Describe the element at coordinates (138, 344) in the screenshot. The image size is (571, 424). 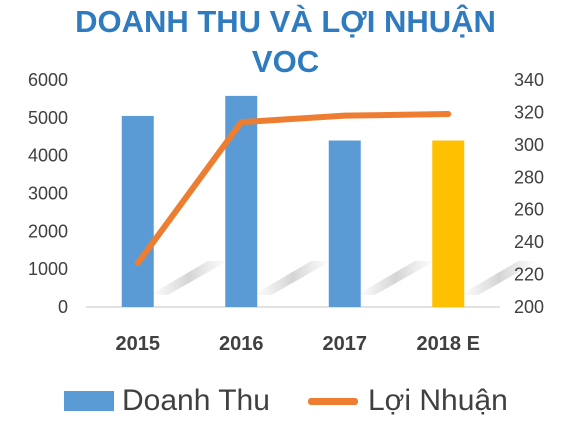
I see `x-axis-tick: 2015` at that location.